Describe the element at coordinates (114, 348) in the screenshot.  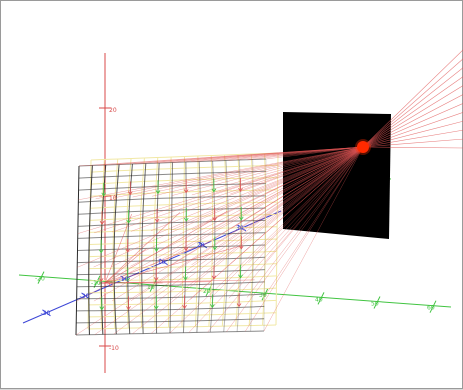
I see `vertical-tick-label: -10` at that location.